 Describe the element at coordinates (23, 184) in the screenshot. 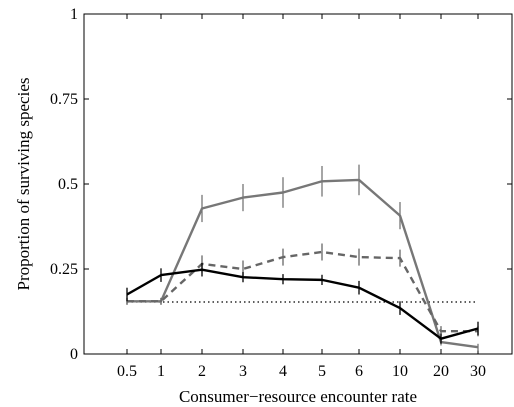

I see `y-axis-label: Proportion of surviving species` at that location.